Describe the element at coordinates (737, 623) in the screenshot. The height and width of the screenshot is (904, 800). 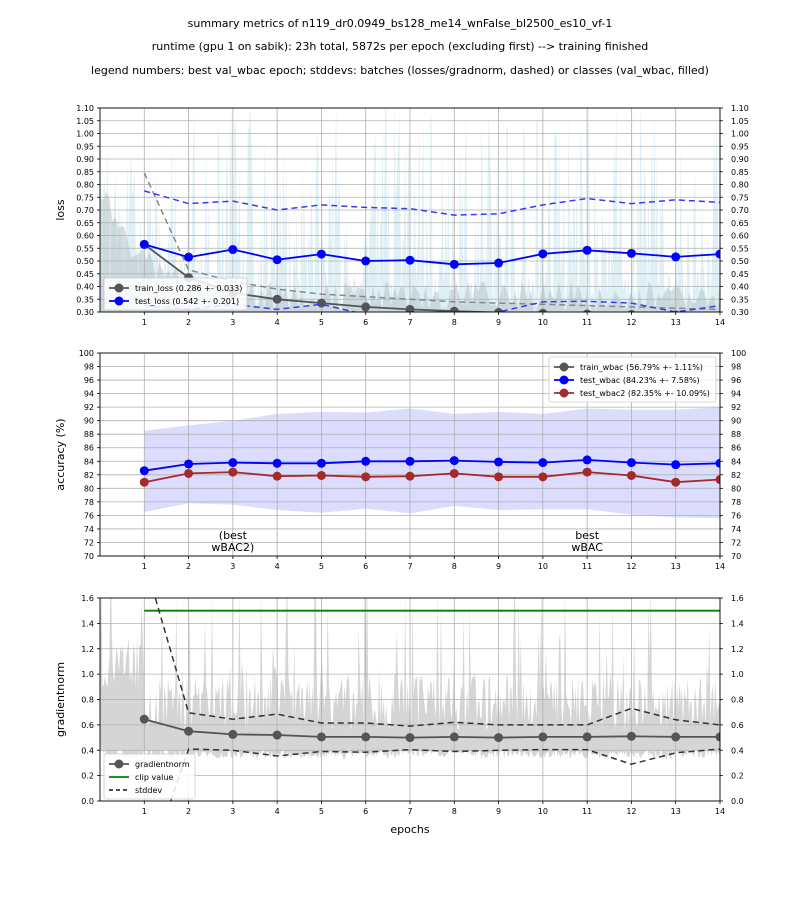
I see `y-tick-label-right: 1.4` at that location.